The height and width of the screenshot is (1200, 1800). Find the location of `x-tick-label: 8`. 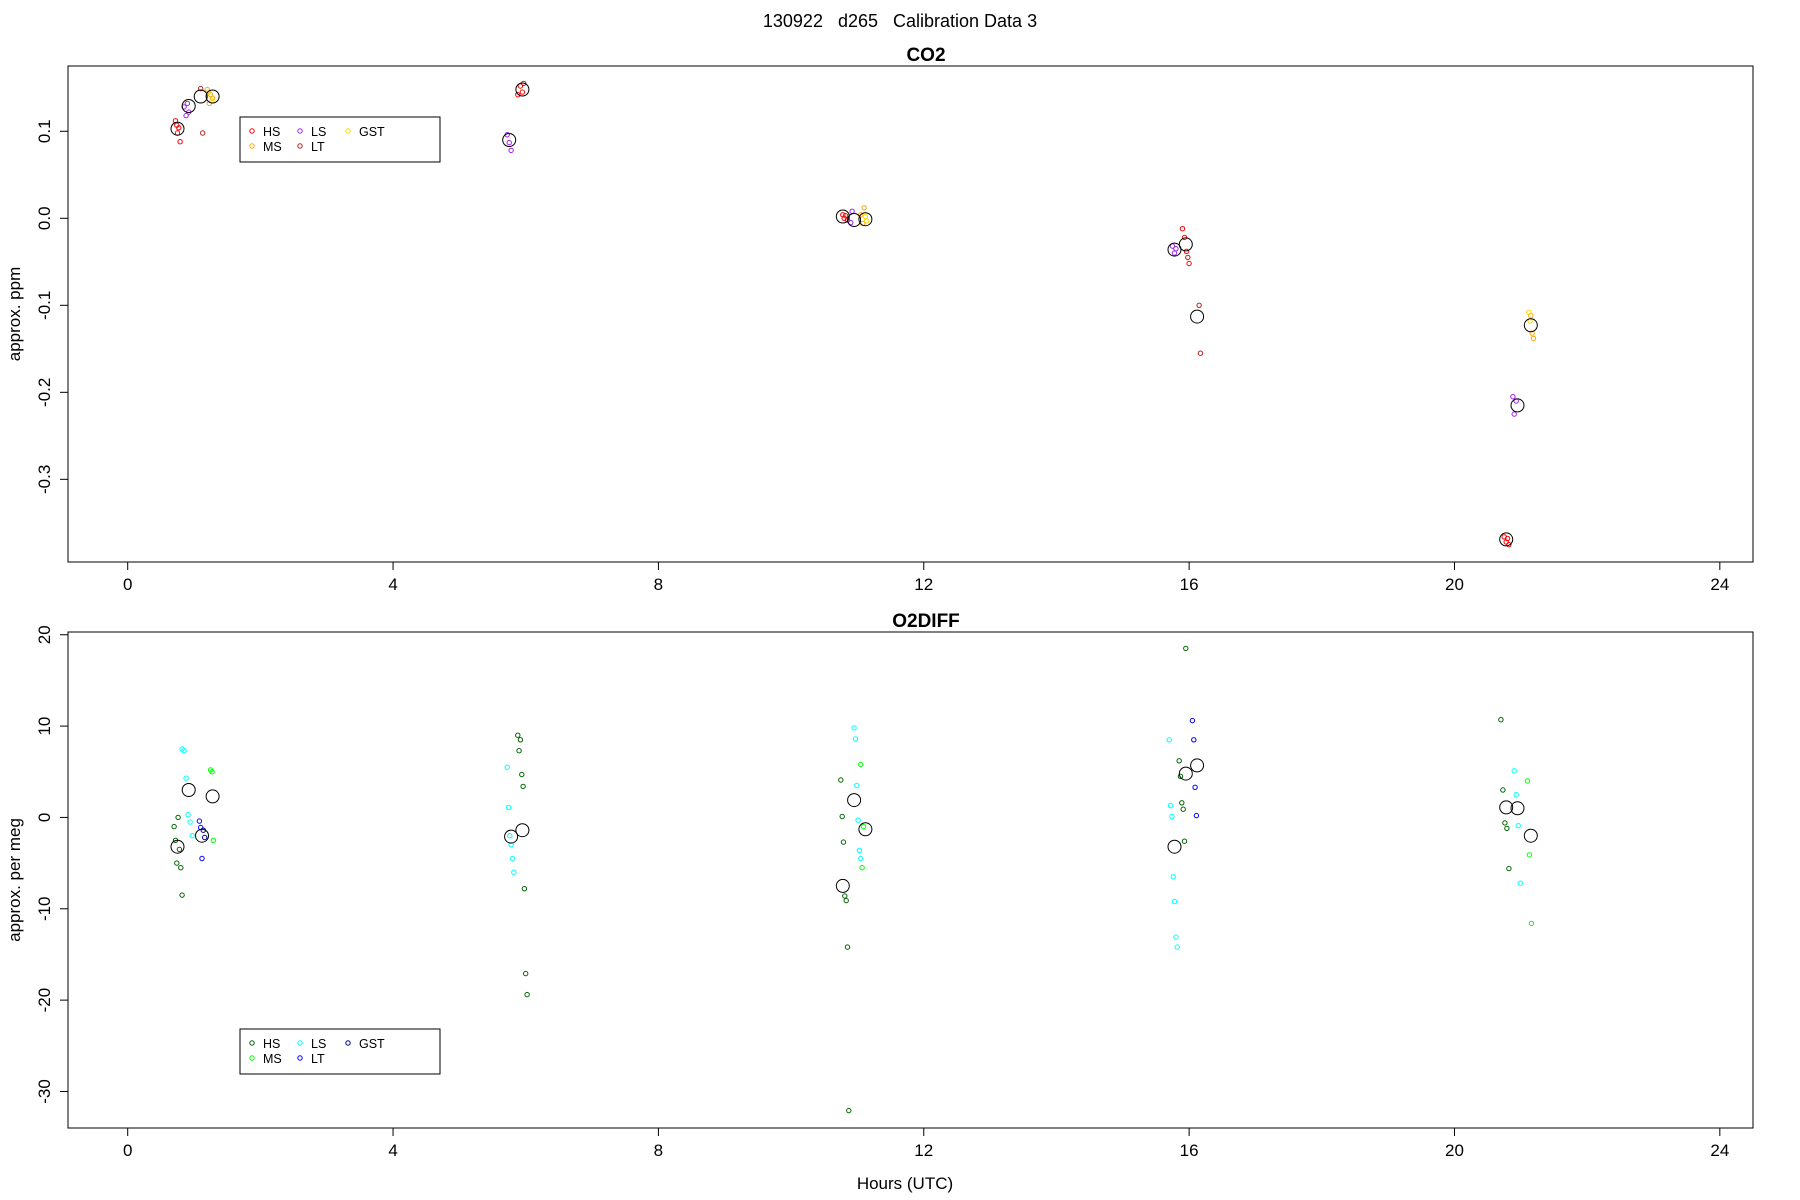

x-tick-label: 8 is located at coordinates (658, 584).